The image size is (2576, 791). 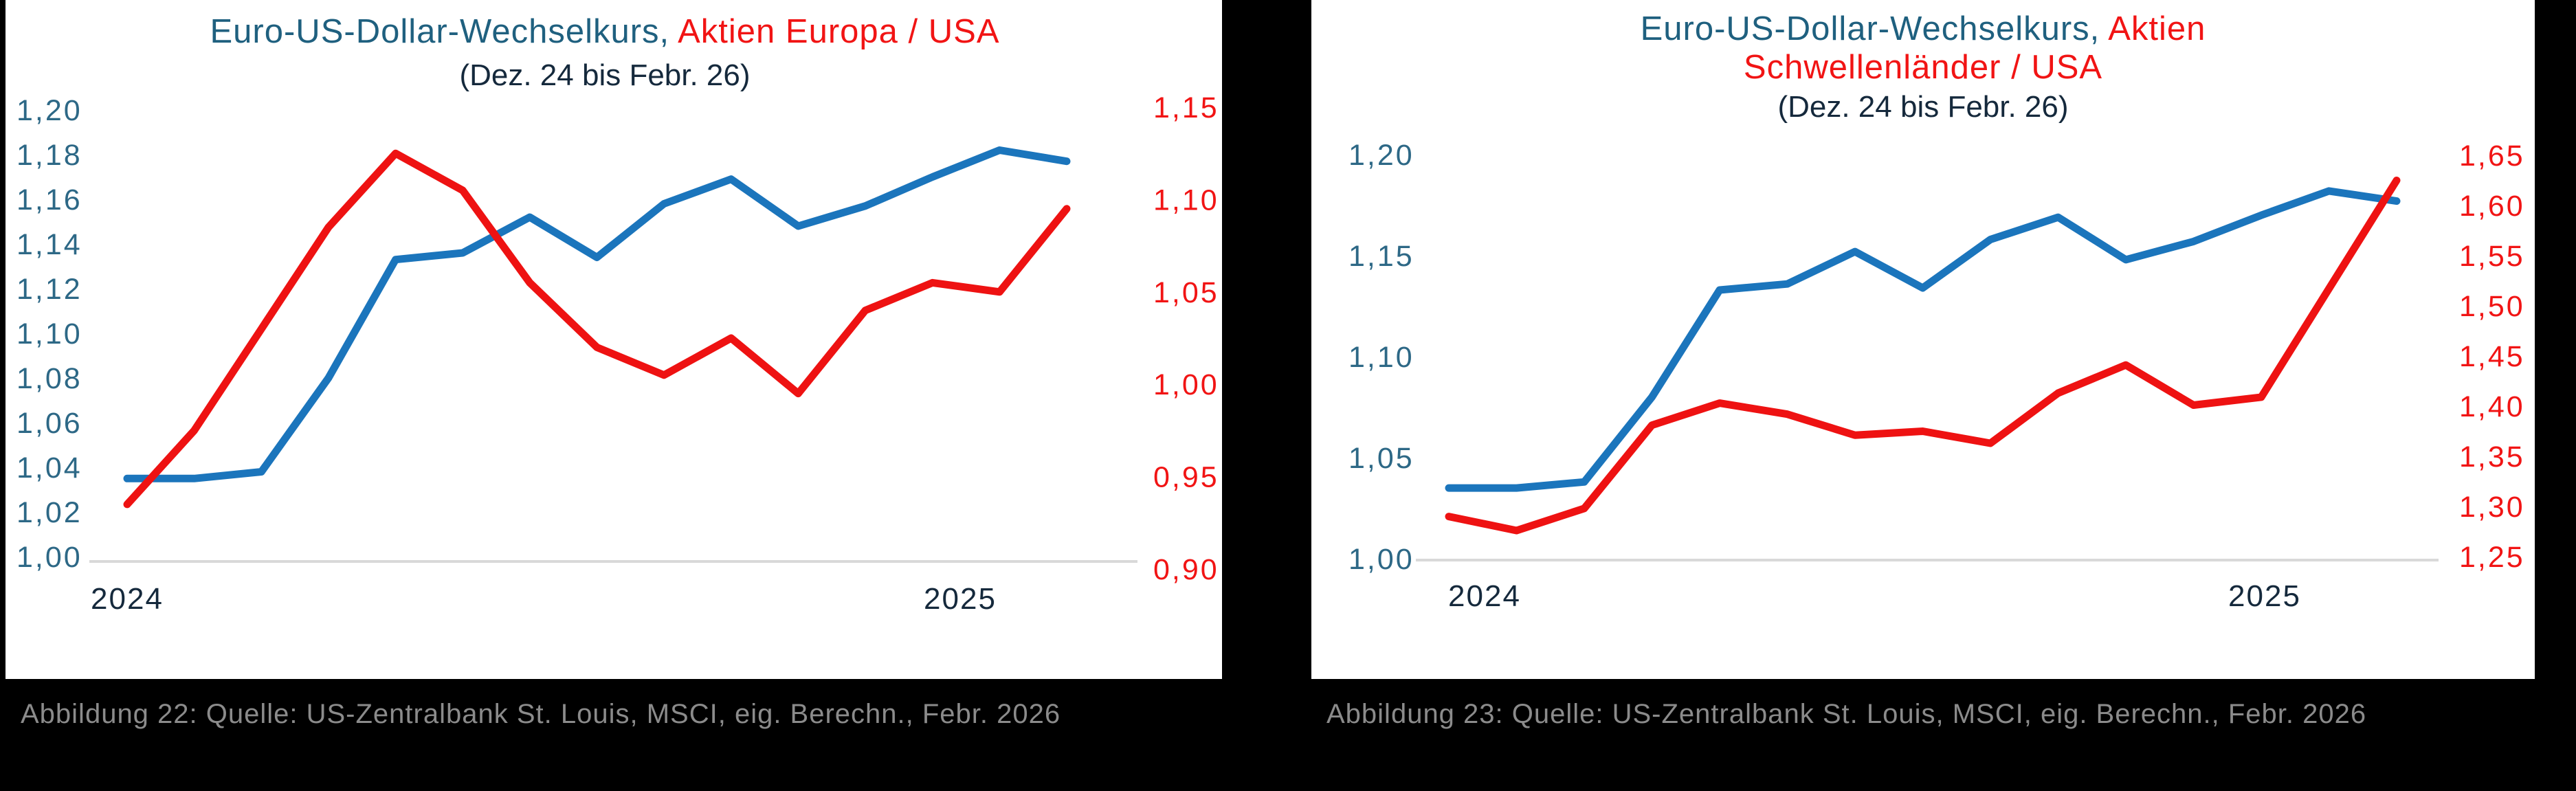 What do you see at coordinates (2492, 357) in the screenshot?
I see `right-axis-tick-1,45: 1,45` at bounding box center [2492, 357].